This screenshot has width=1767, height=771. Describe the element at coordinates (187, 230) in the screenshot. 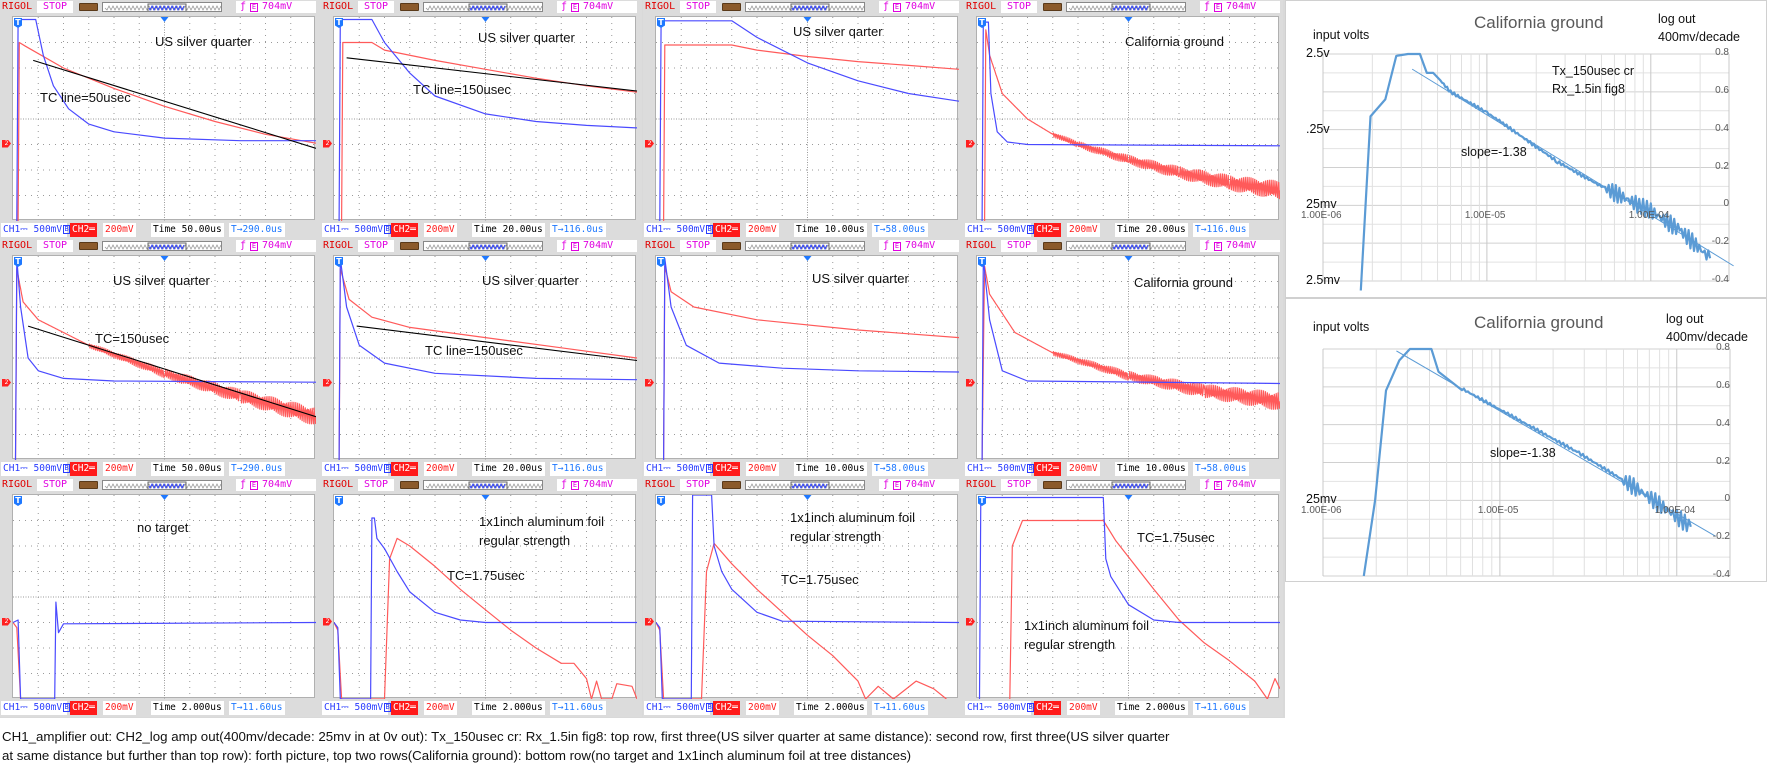

I see `timebase-setting: Time 50.00us` at that location.